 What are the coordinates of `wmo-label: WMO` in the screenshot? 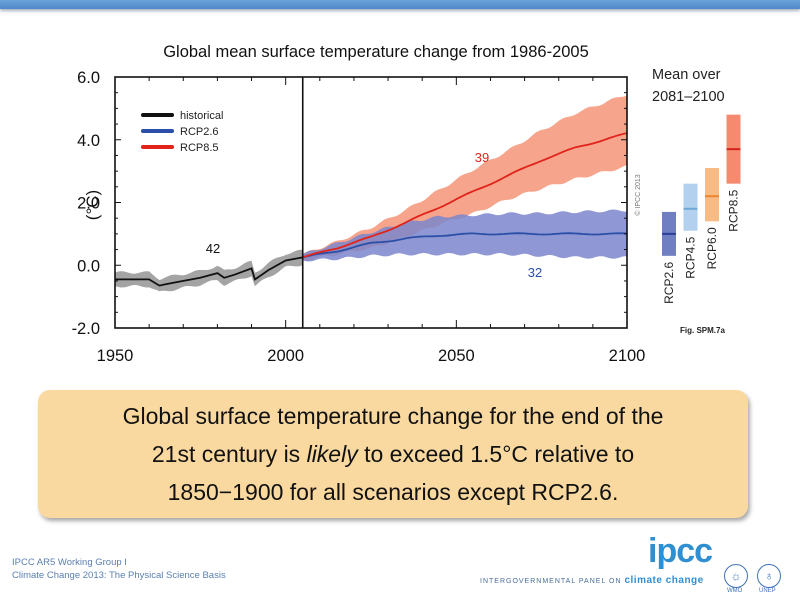 It's located at (735, 591).